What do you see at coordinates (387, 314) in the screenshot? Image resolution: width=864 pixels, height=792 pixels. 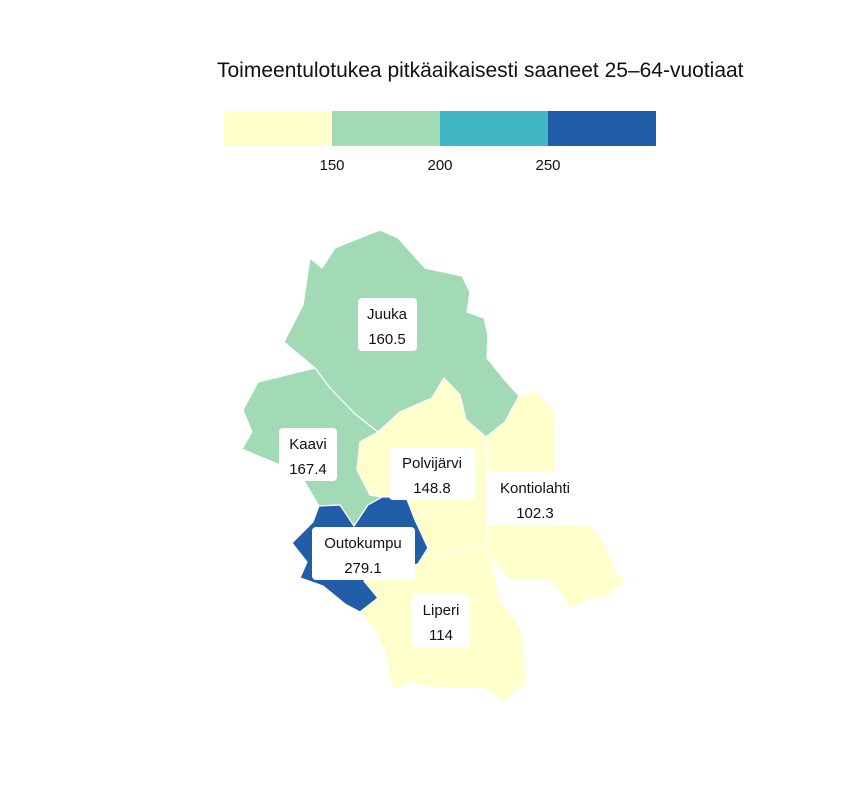 I see `region-name-juuka: Juuka` at bounding box center [387, 314].